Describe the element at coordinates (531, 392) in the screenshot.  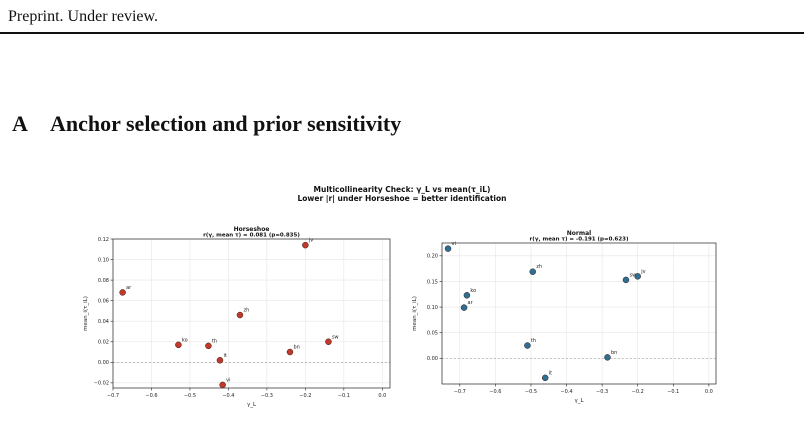
I see `chart1-xtick-label: −0.5` at that location.